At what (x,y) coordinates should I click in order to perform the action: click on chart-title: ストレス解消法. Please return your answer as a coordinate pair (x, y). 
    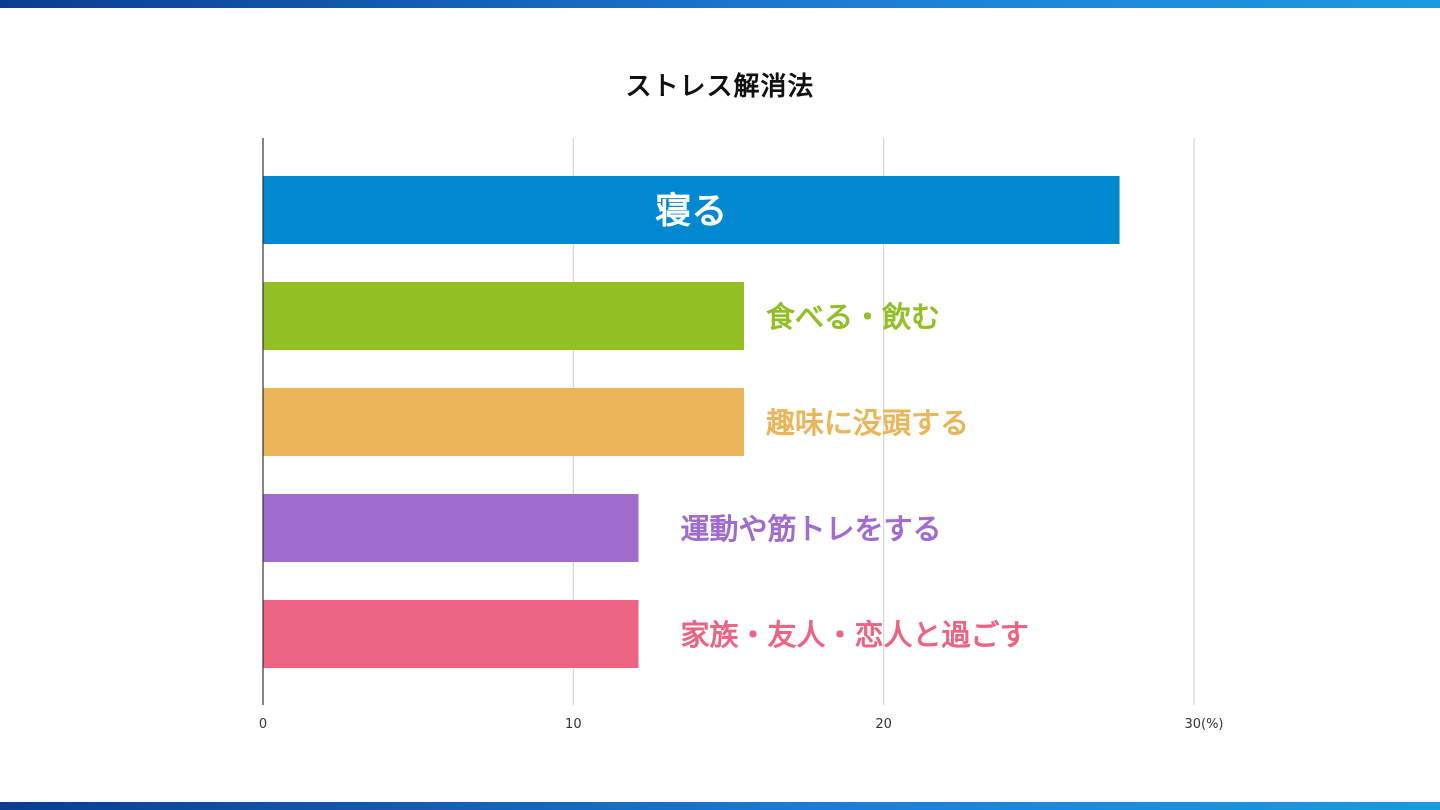
    Looking at the image, I should click on (720, 87).